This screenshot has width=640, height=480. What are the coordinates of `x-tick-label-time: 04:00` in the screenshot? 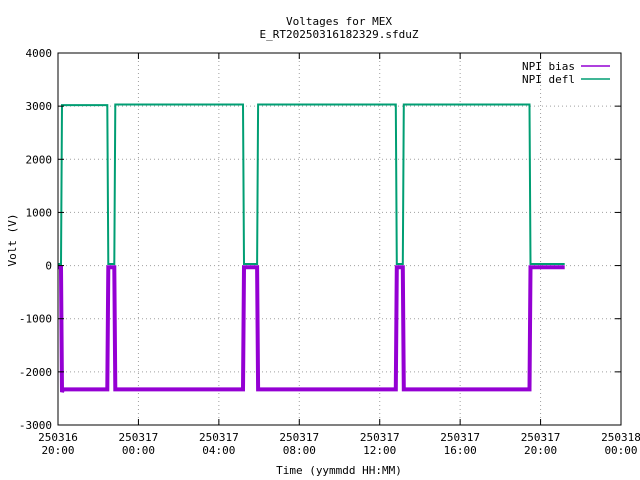 It's located at (218, 450).